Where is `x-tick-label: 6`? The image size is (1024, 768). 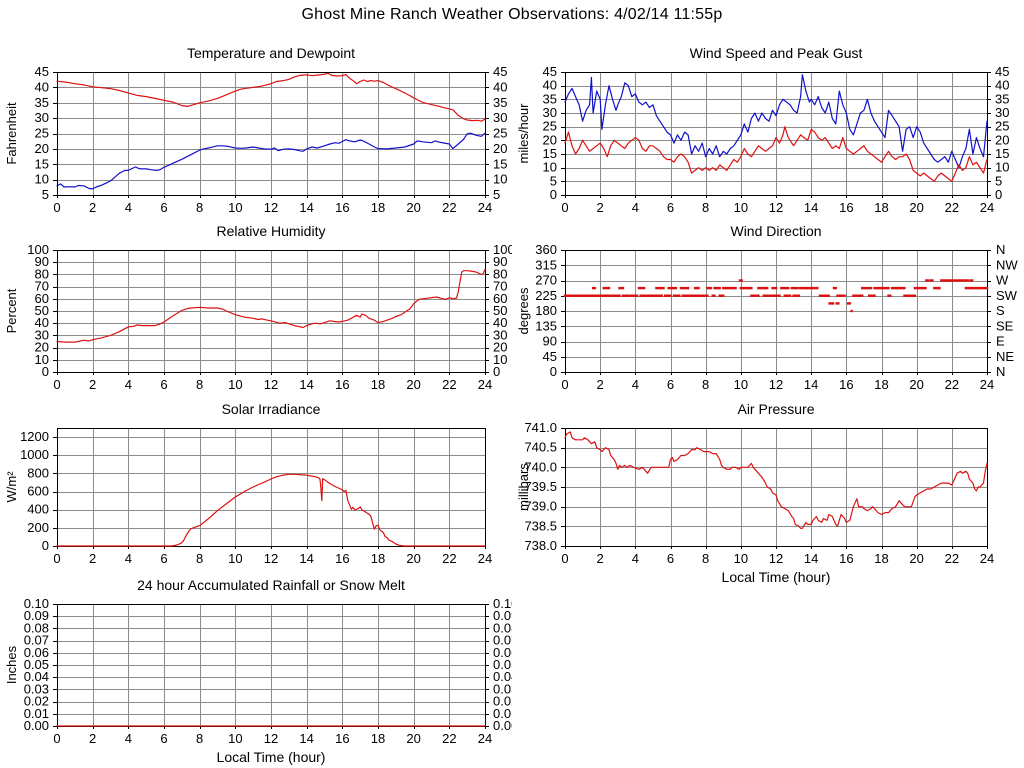 x-tick-label: 6 is located at coordinates (670, 207).